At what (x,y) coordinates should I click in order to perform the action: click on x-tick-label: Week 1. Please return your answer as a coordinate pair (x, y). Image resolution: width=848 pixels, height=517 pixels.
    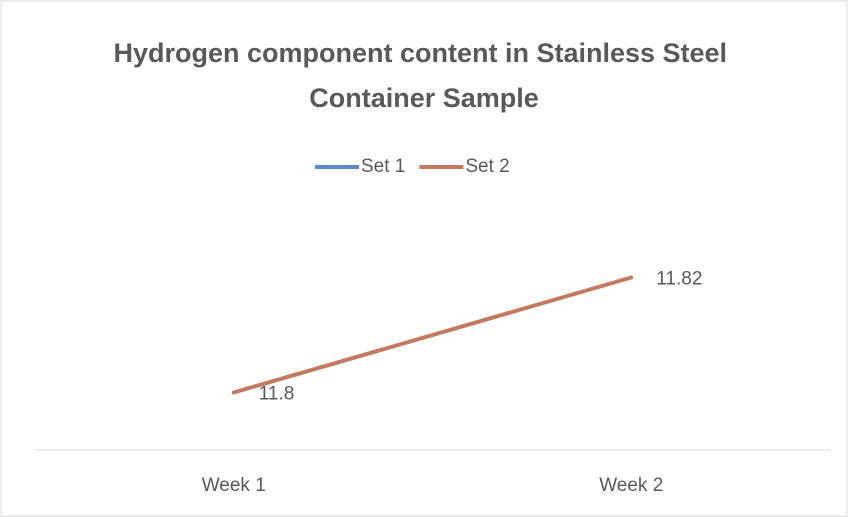
    Looking at the image, I should click on (234, 485).